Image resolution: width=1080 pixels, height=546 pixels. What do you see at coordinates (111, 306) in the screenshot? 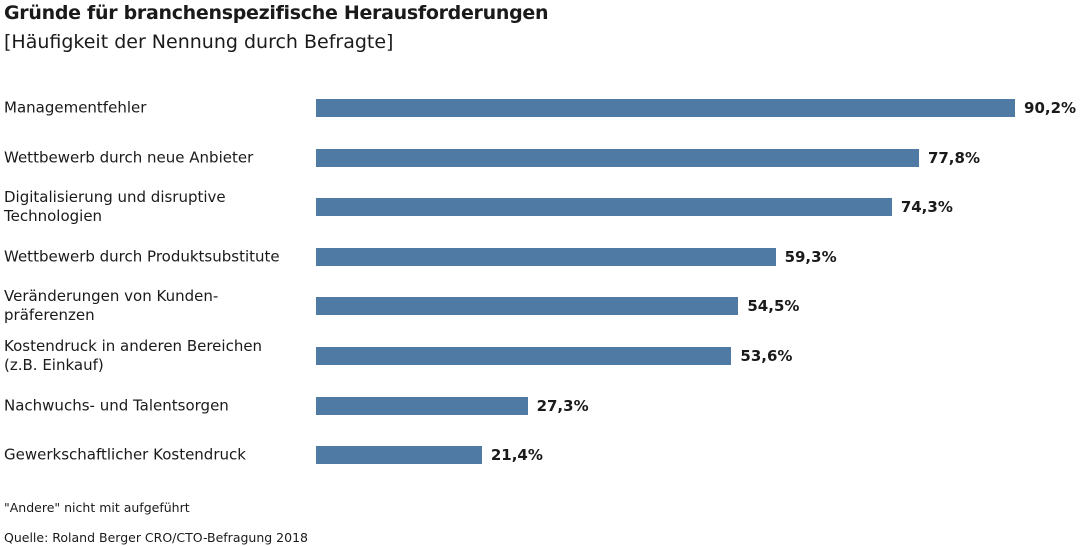
I see `category-label: Veränderungen von Kunden- präferenzen` at bounding box center [111, 306].